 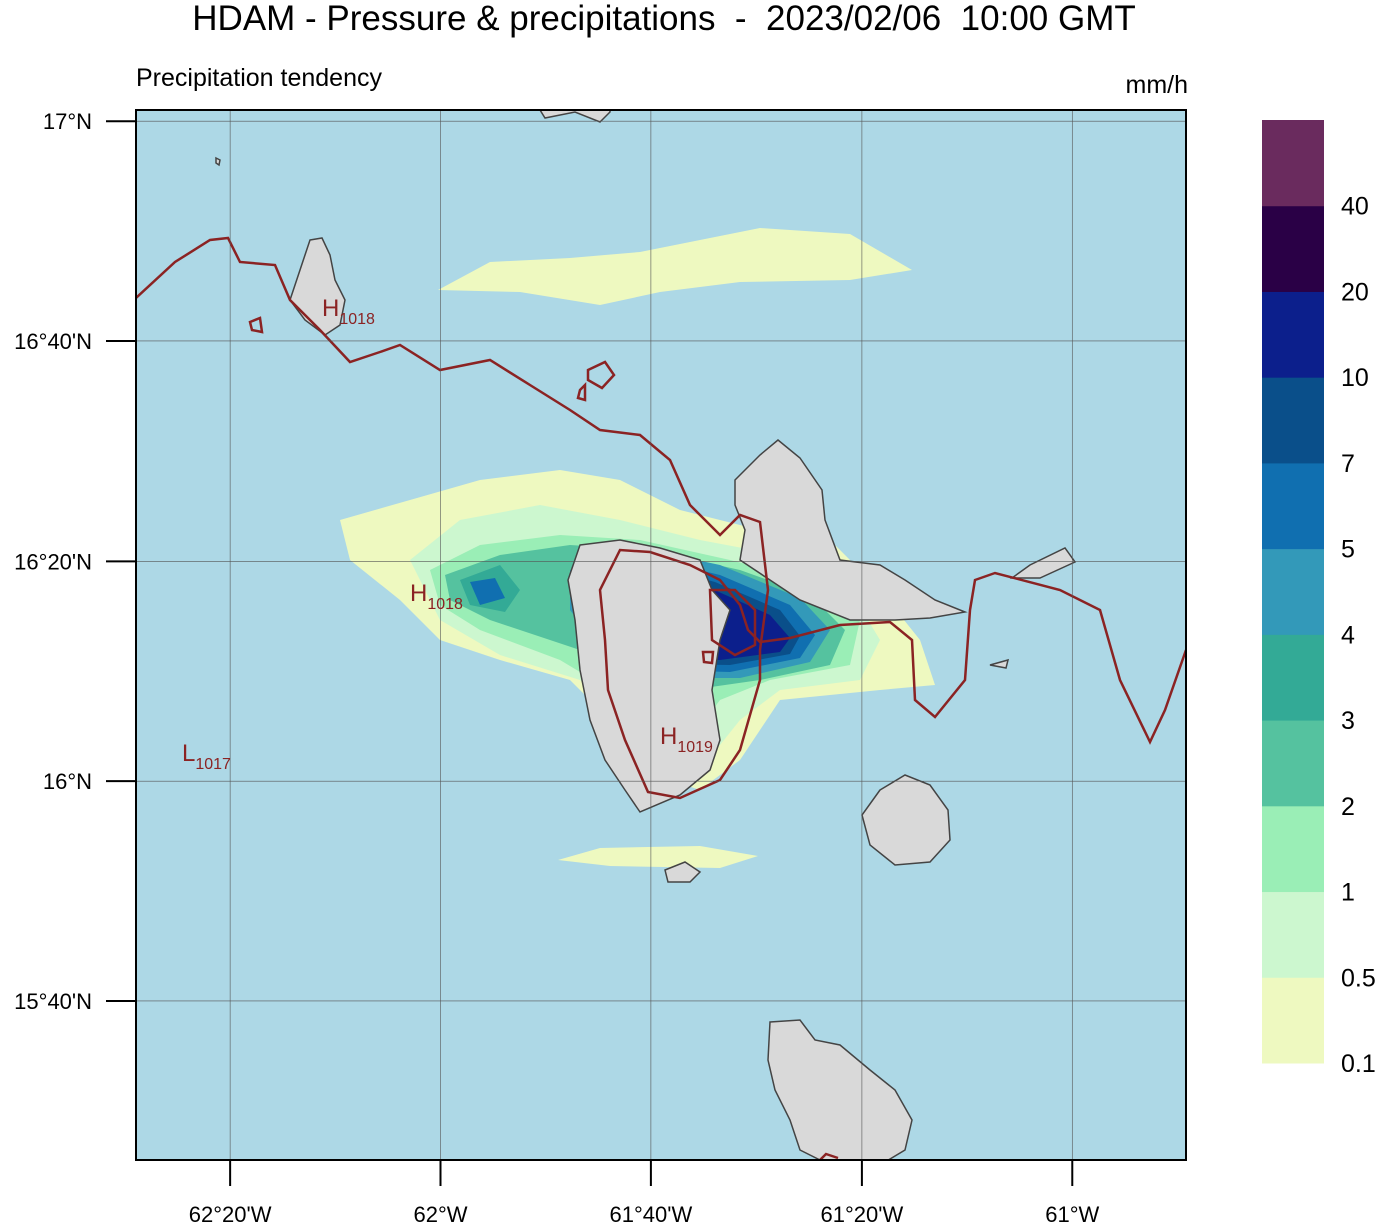 I want to click on colorbar-label: 3, so click(x=1348, y=721).